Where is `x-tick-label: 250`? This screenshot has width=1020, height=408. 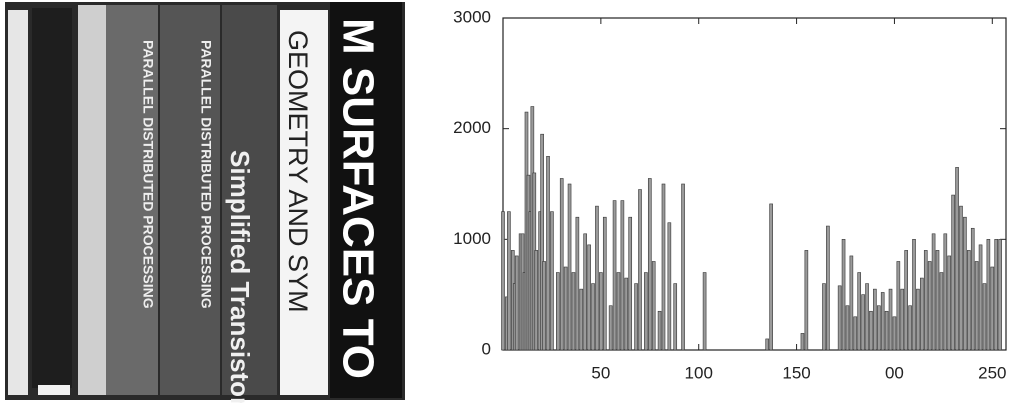
x-tick-label: 250 is located at coordinates (992, 372).